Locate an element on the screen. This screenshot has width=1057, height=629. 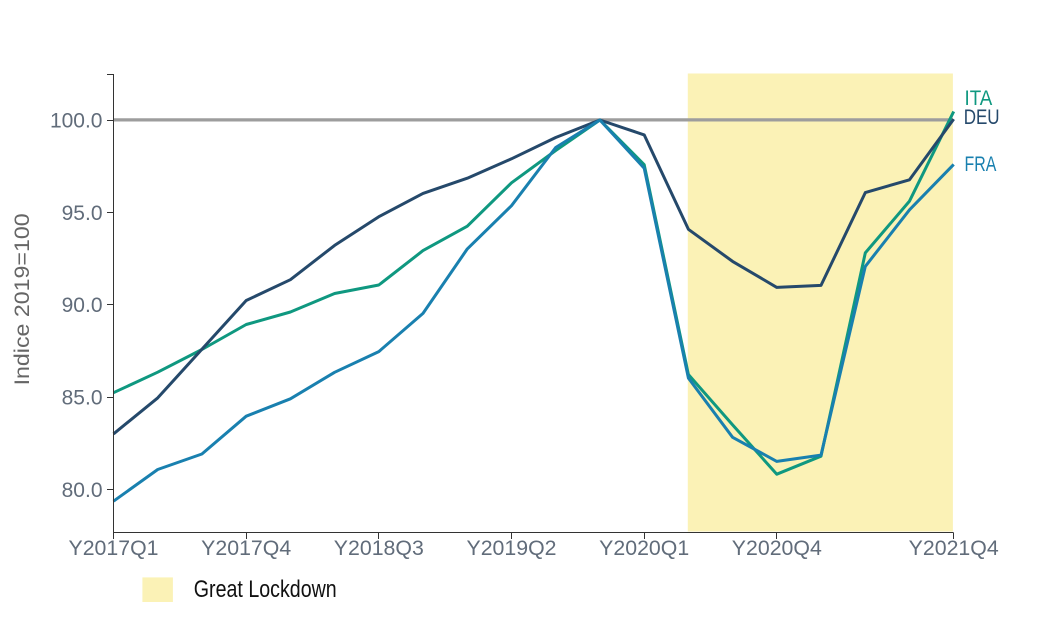
svg-text: Y2017Q1 is located at coordinates (114, 548).